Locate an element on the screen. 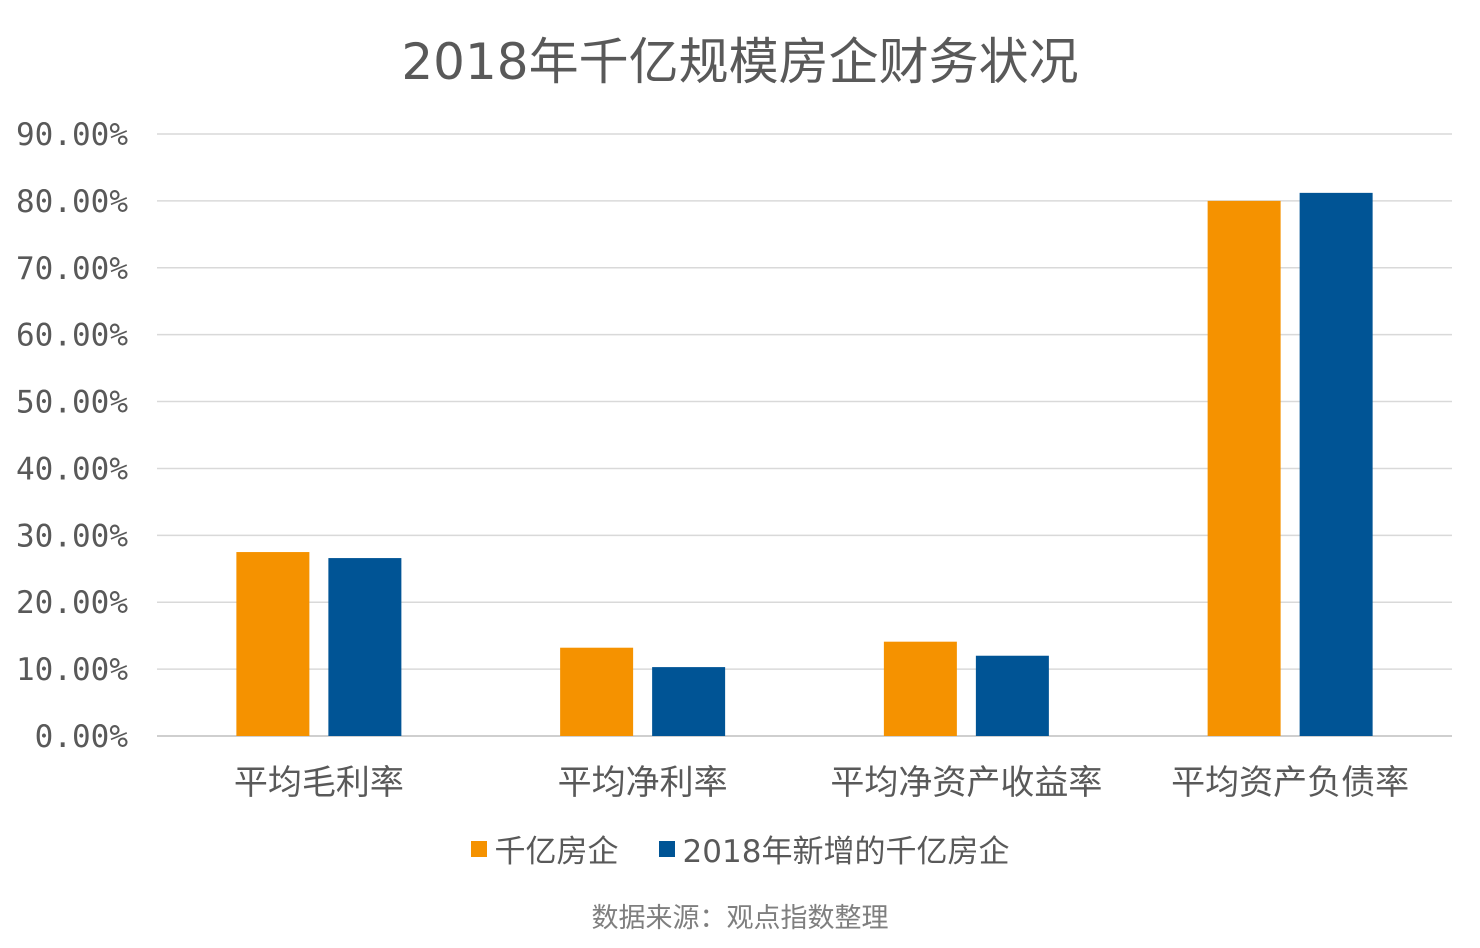  y-tick-label: 0.00% is located at coordinates (82, 737).